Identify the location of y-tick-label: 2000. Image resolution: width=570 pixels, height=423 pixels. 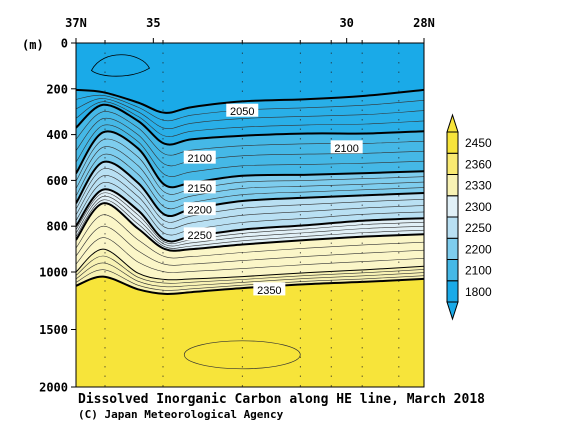
(53, 388).